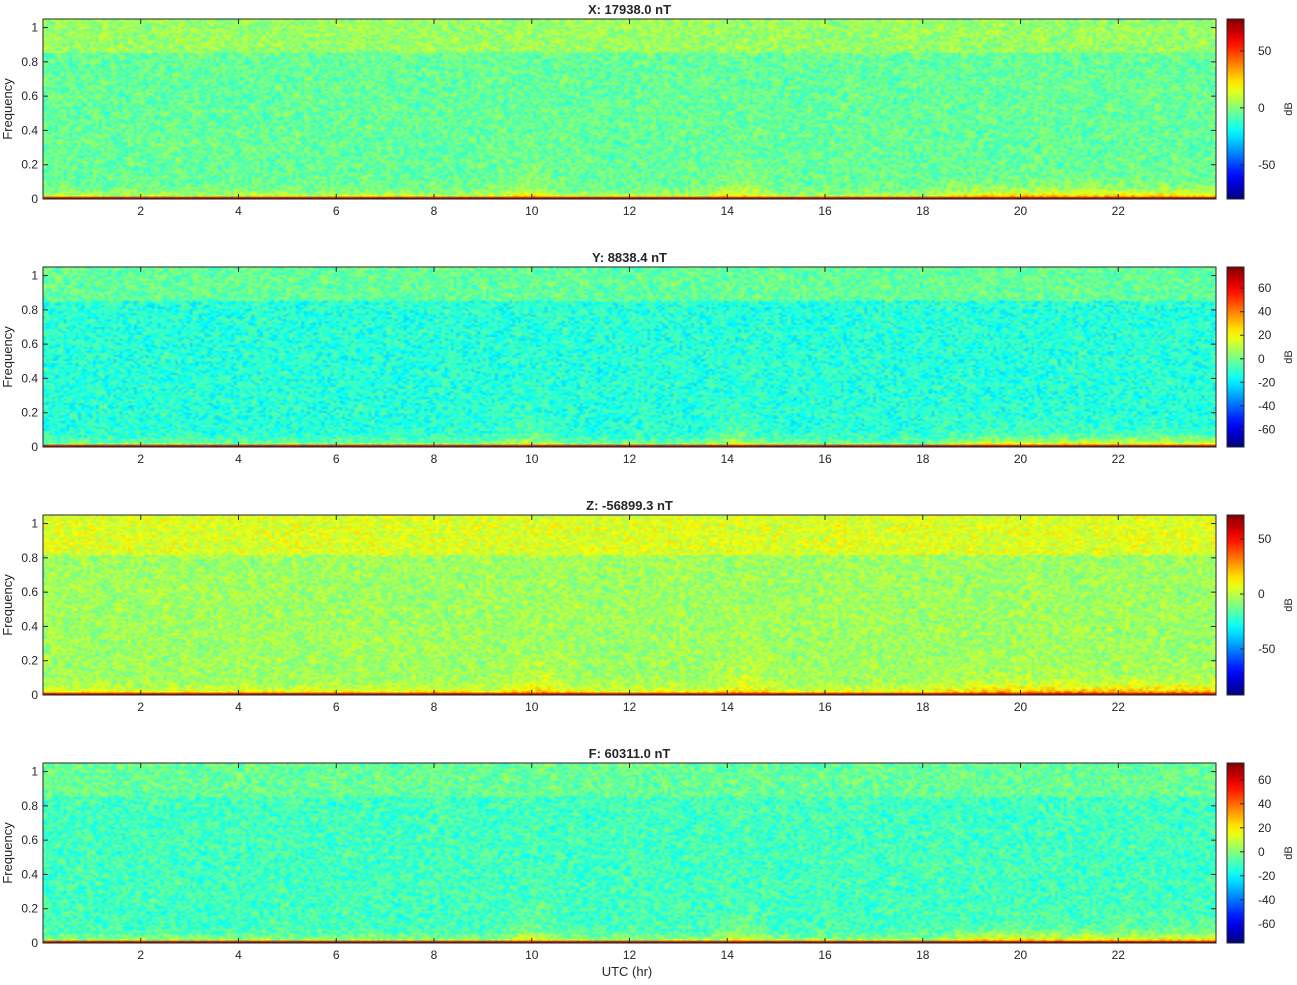 The height and width of the screenshot is (985, 1297). I want to click on x-axis-label: UTC (hr), so click(627, 971).